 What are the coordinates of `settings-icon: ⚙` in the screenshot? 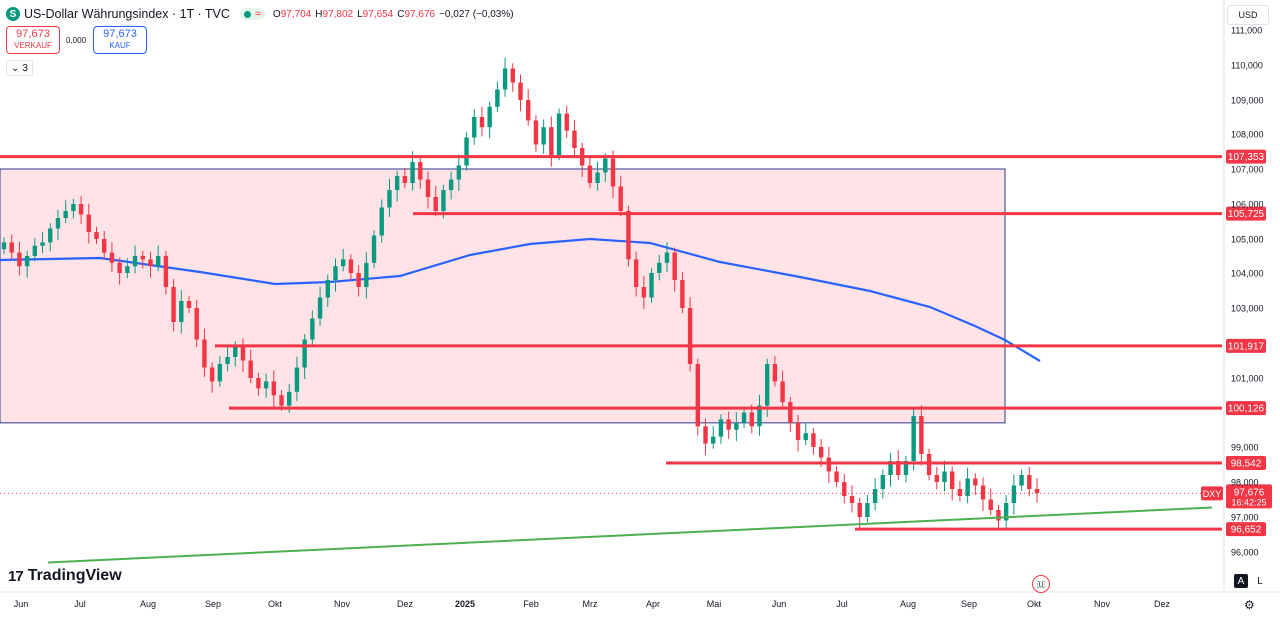 It's located at (1249, 605).